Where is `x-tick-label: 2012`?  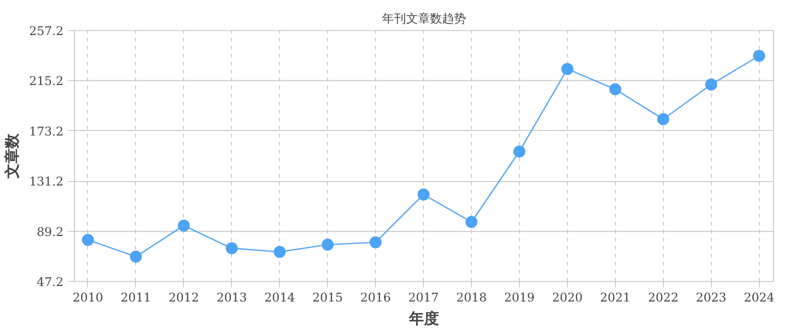 x-tick-label: 2012 is located at coordinates (184, 297).